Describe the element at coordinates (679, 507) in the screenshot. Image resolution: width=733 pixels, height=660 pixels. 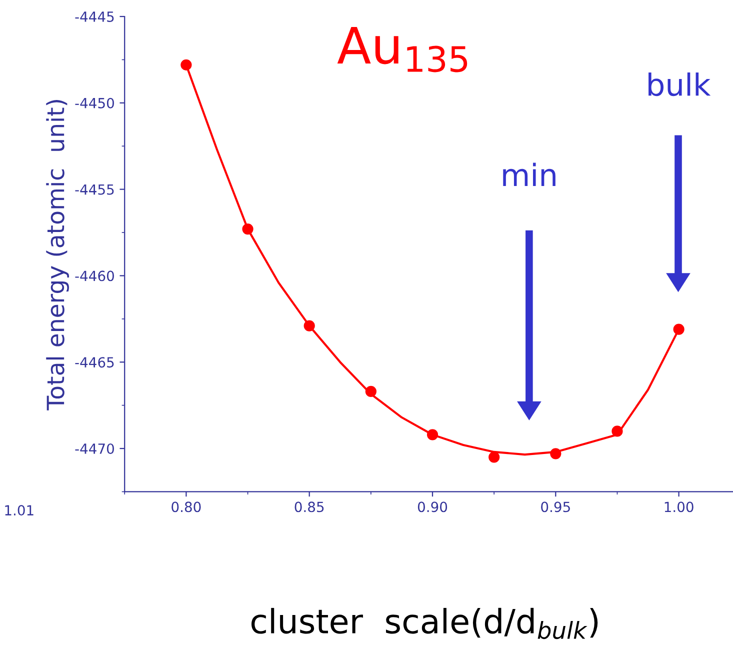
I see `x-tick-label: 1.00` at that location.